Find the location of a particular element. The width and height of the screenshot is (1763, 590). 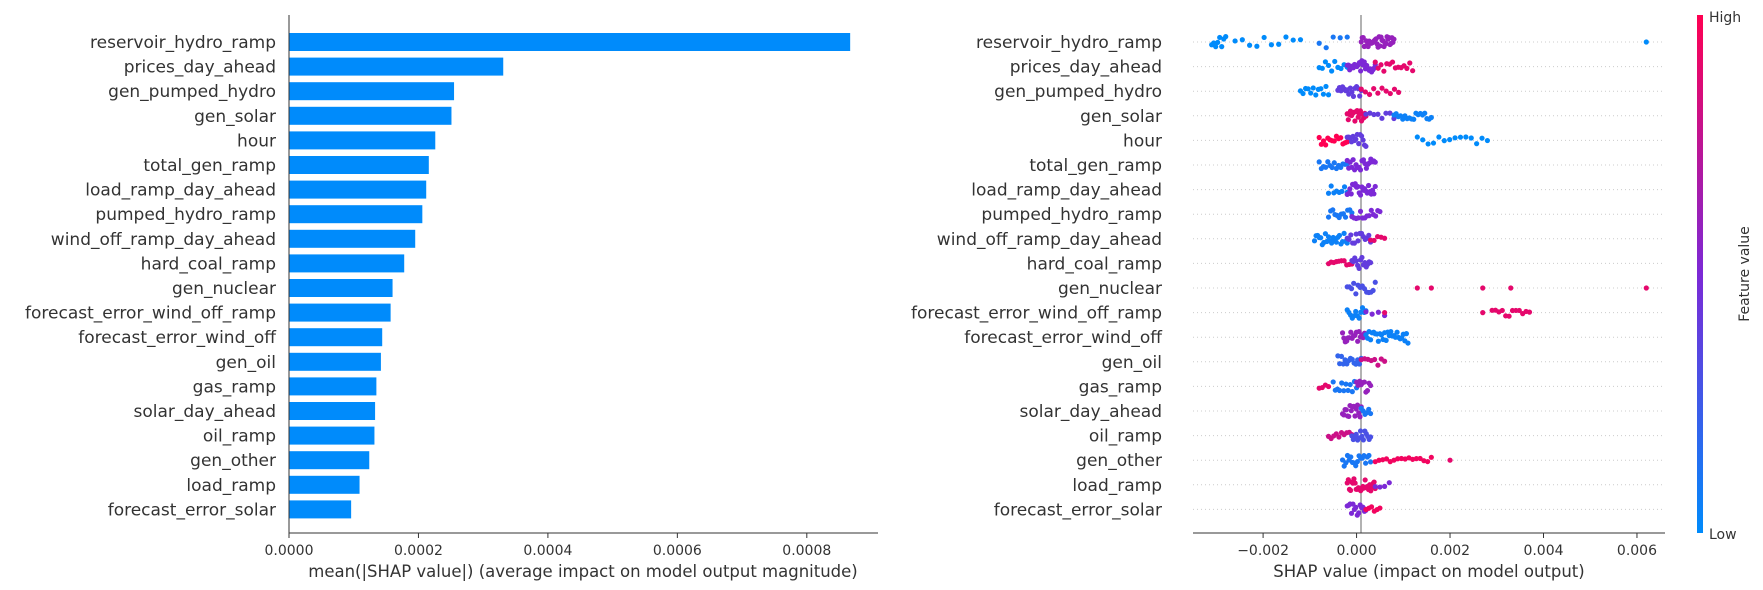

beeswarm-feature-label: solar_day_ahead is located at coordinates (1090, 412).